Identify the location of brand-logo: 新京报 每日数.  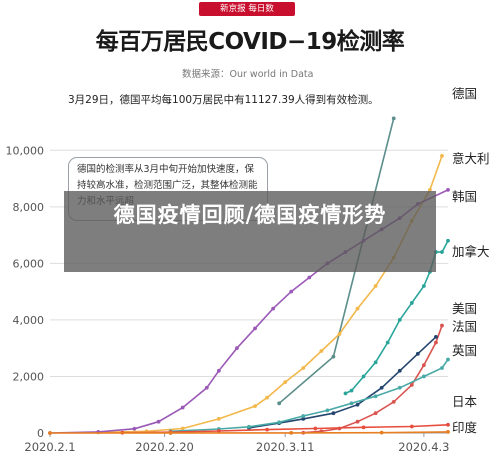
(247, 9).